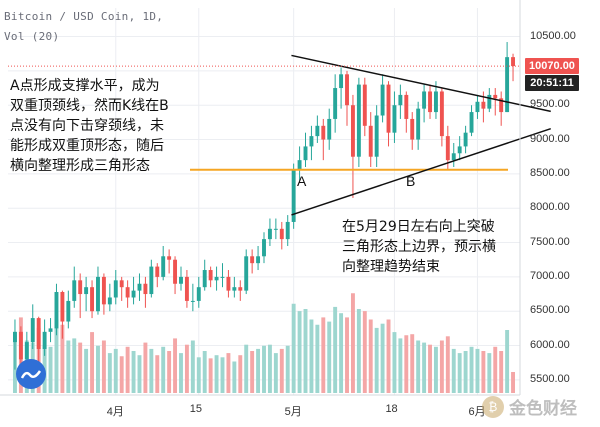  What do you see at coordinates (421, 83) in the screenshot?
I see `triangle-upper-line` at bounding box center [421, 83].